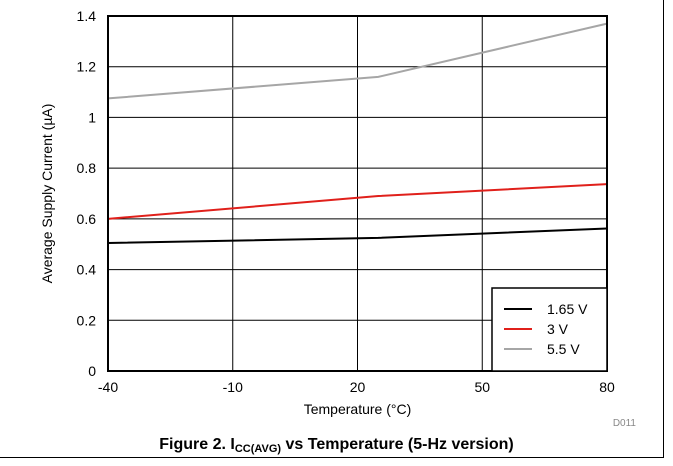 This screenshot has width=673, height=466. What do you see at coordinates (397, 444) in the screenshot?
I see `caption-suffix: vs Temperature (5-Hz version)` at bounding box center [397, 444].